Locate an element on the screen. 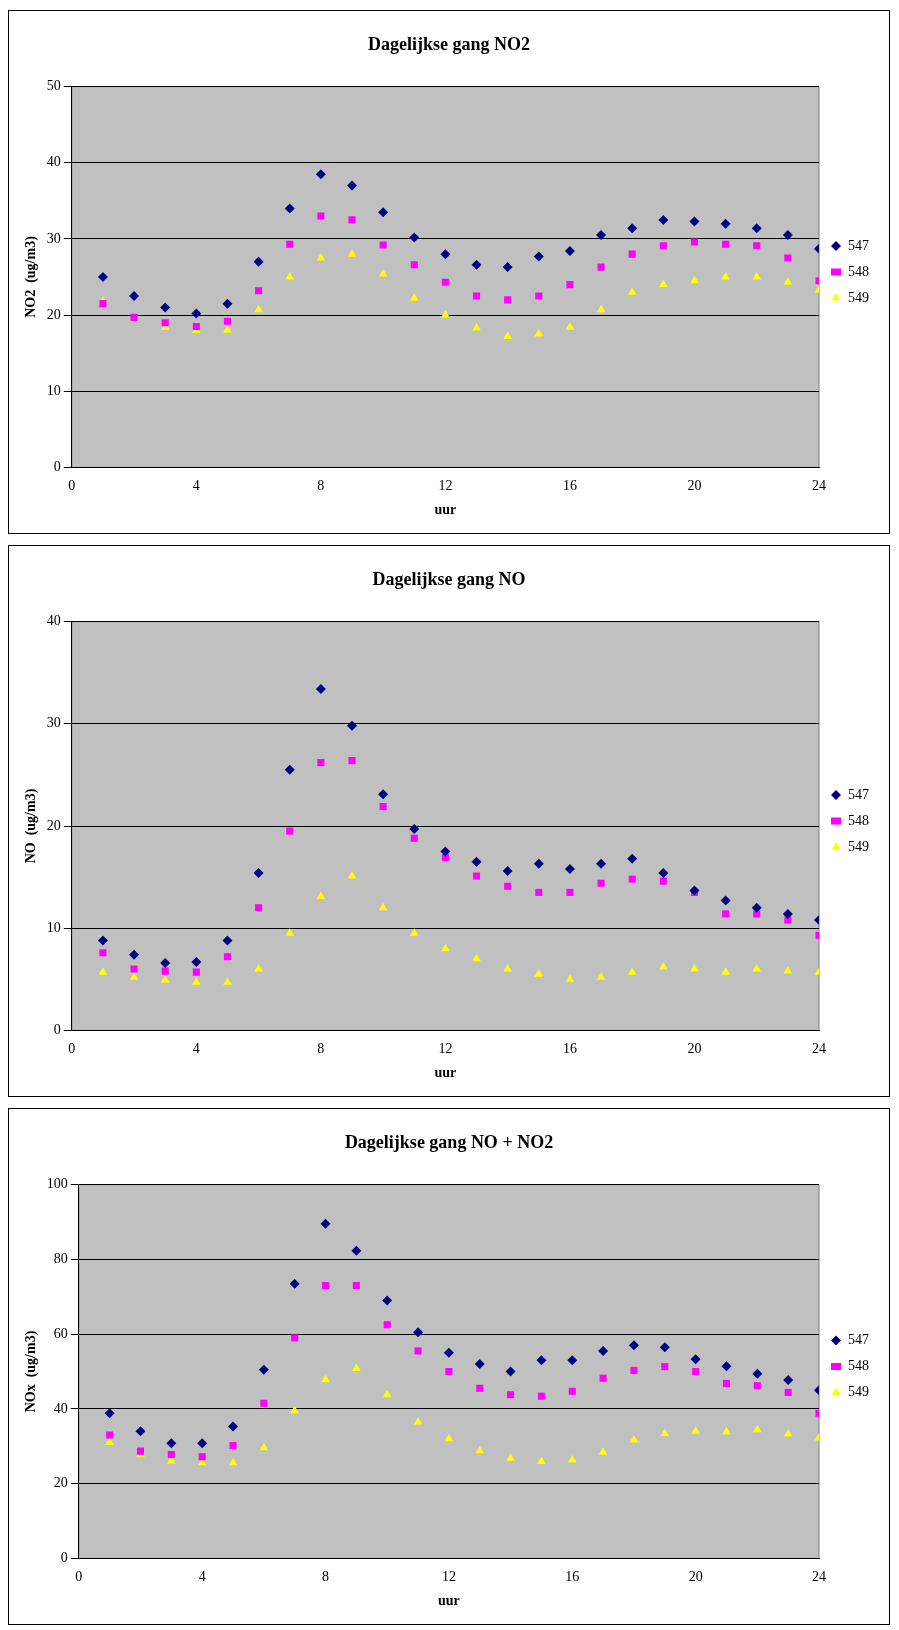  chart-title: Dagelijkse gang NO is located at coordinates (449, 579).